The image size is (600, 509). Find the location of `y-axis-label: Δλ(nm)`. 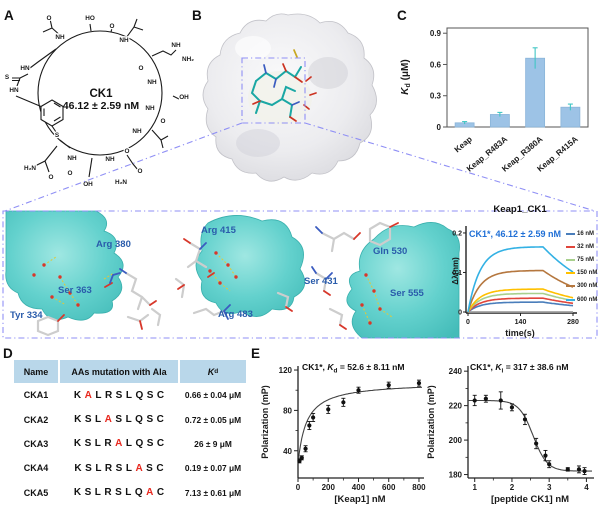

y-axis-label: Δλ(nm) is located at coordinates (455, 271).